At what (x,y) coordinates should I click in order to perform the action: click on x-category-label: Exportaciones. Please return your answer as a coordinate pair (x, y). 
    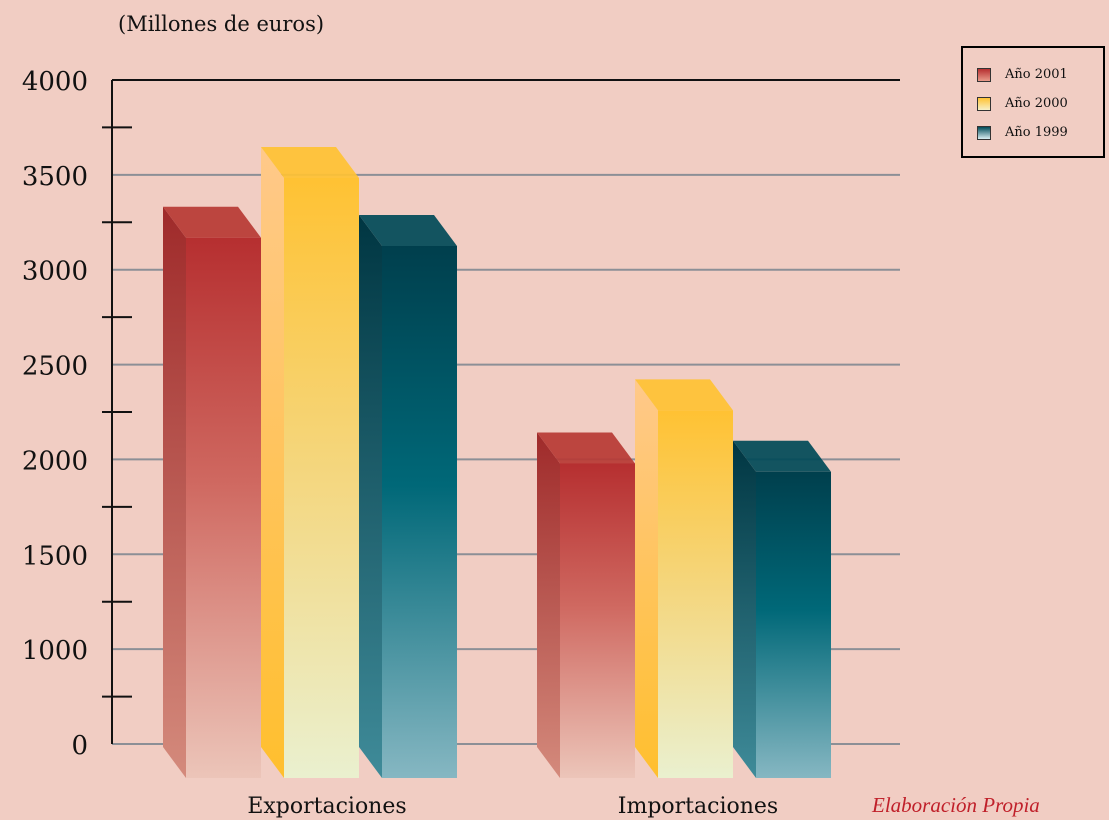
    Looking at the image, I should click on (326, 806).